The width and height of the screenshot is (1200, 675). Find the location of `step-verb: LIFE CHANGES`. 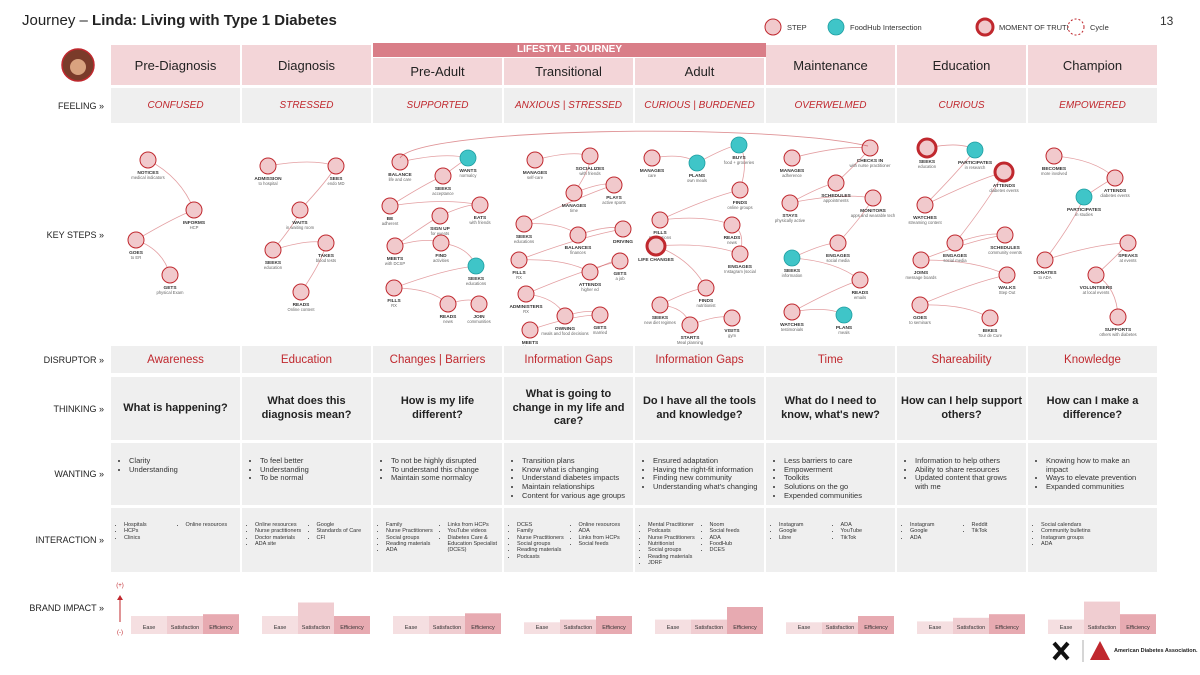

step-verb: LIFE CHANGES is located at coordinates (656, 260).